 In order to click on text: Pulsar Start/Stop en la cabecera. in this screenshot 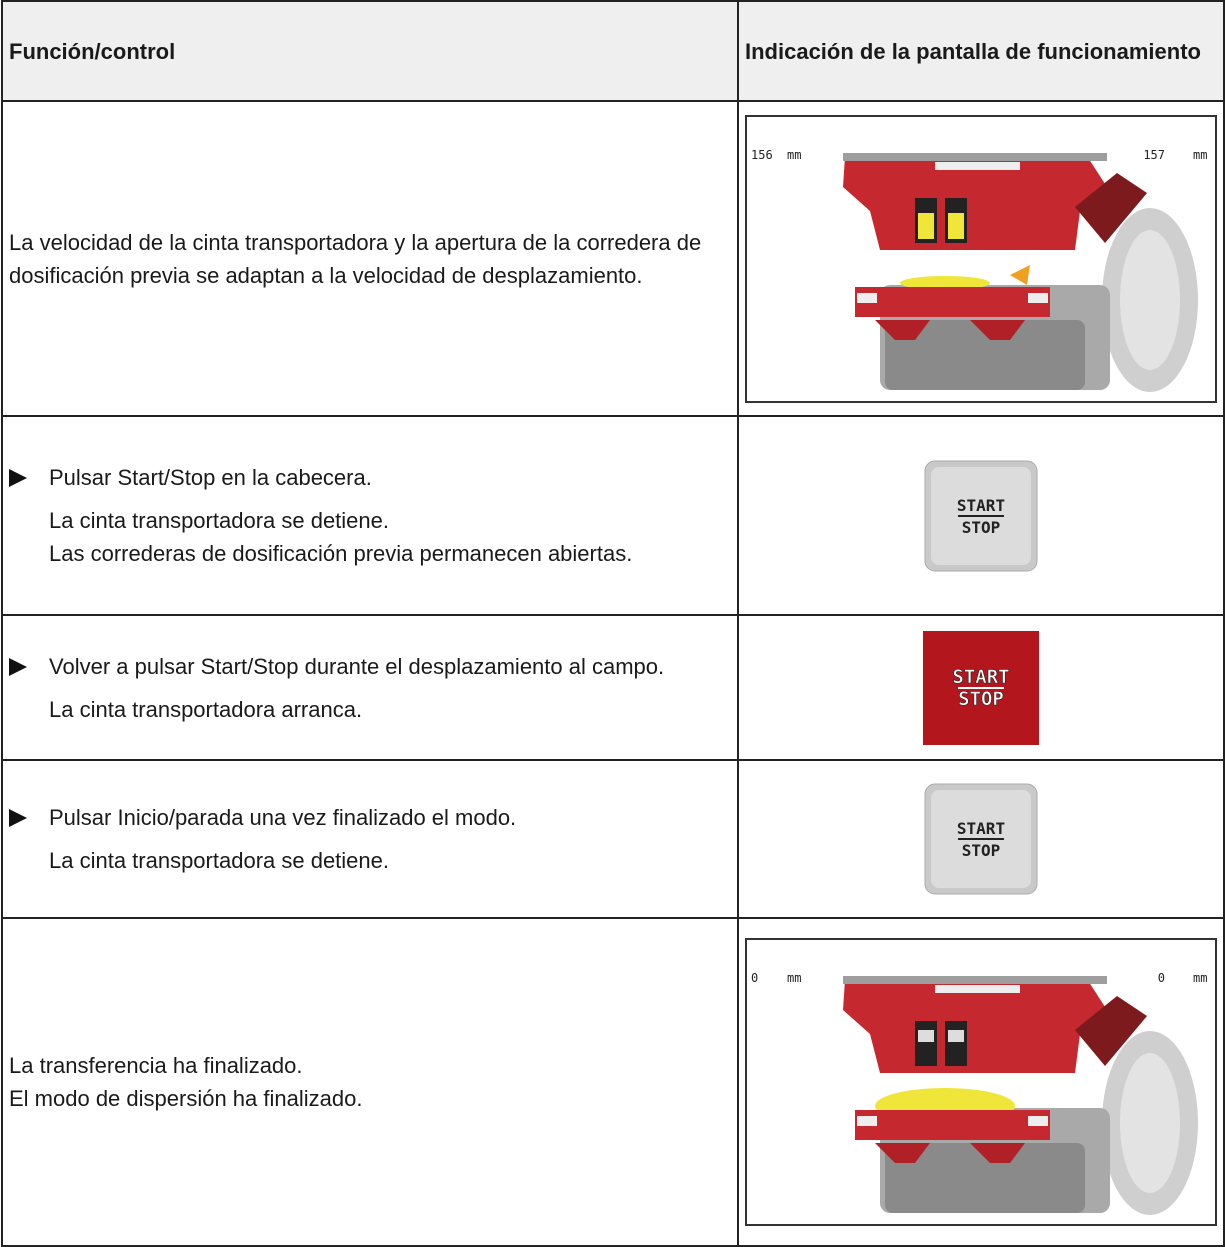, I will do `click(210, 477)`.